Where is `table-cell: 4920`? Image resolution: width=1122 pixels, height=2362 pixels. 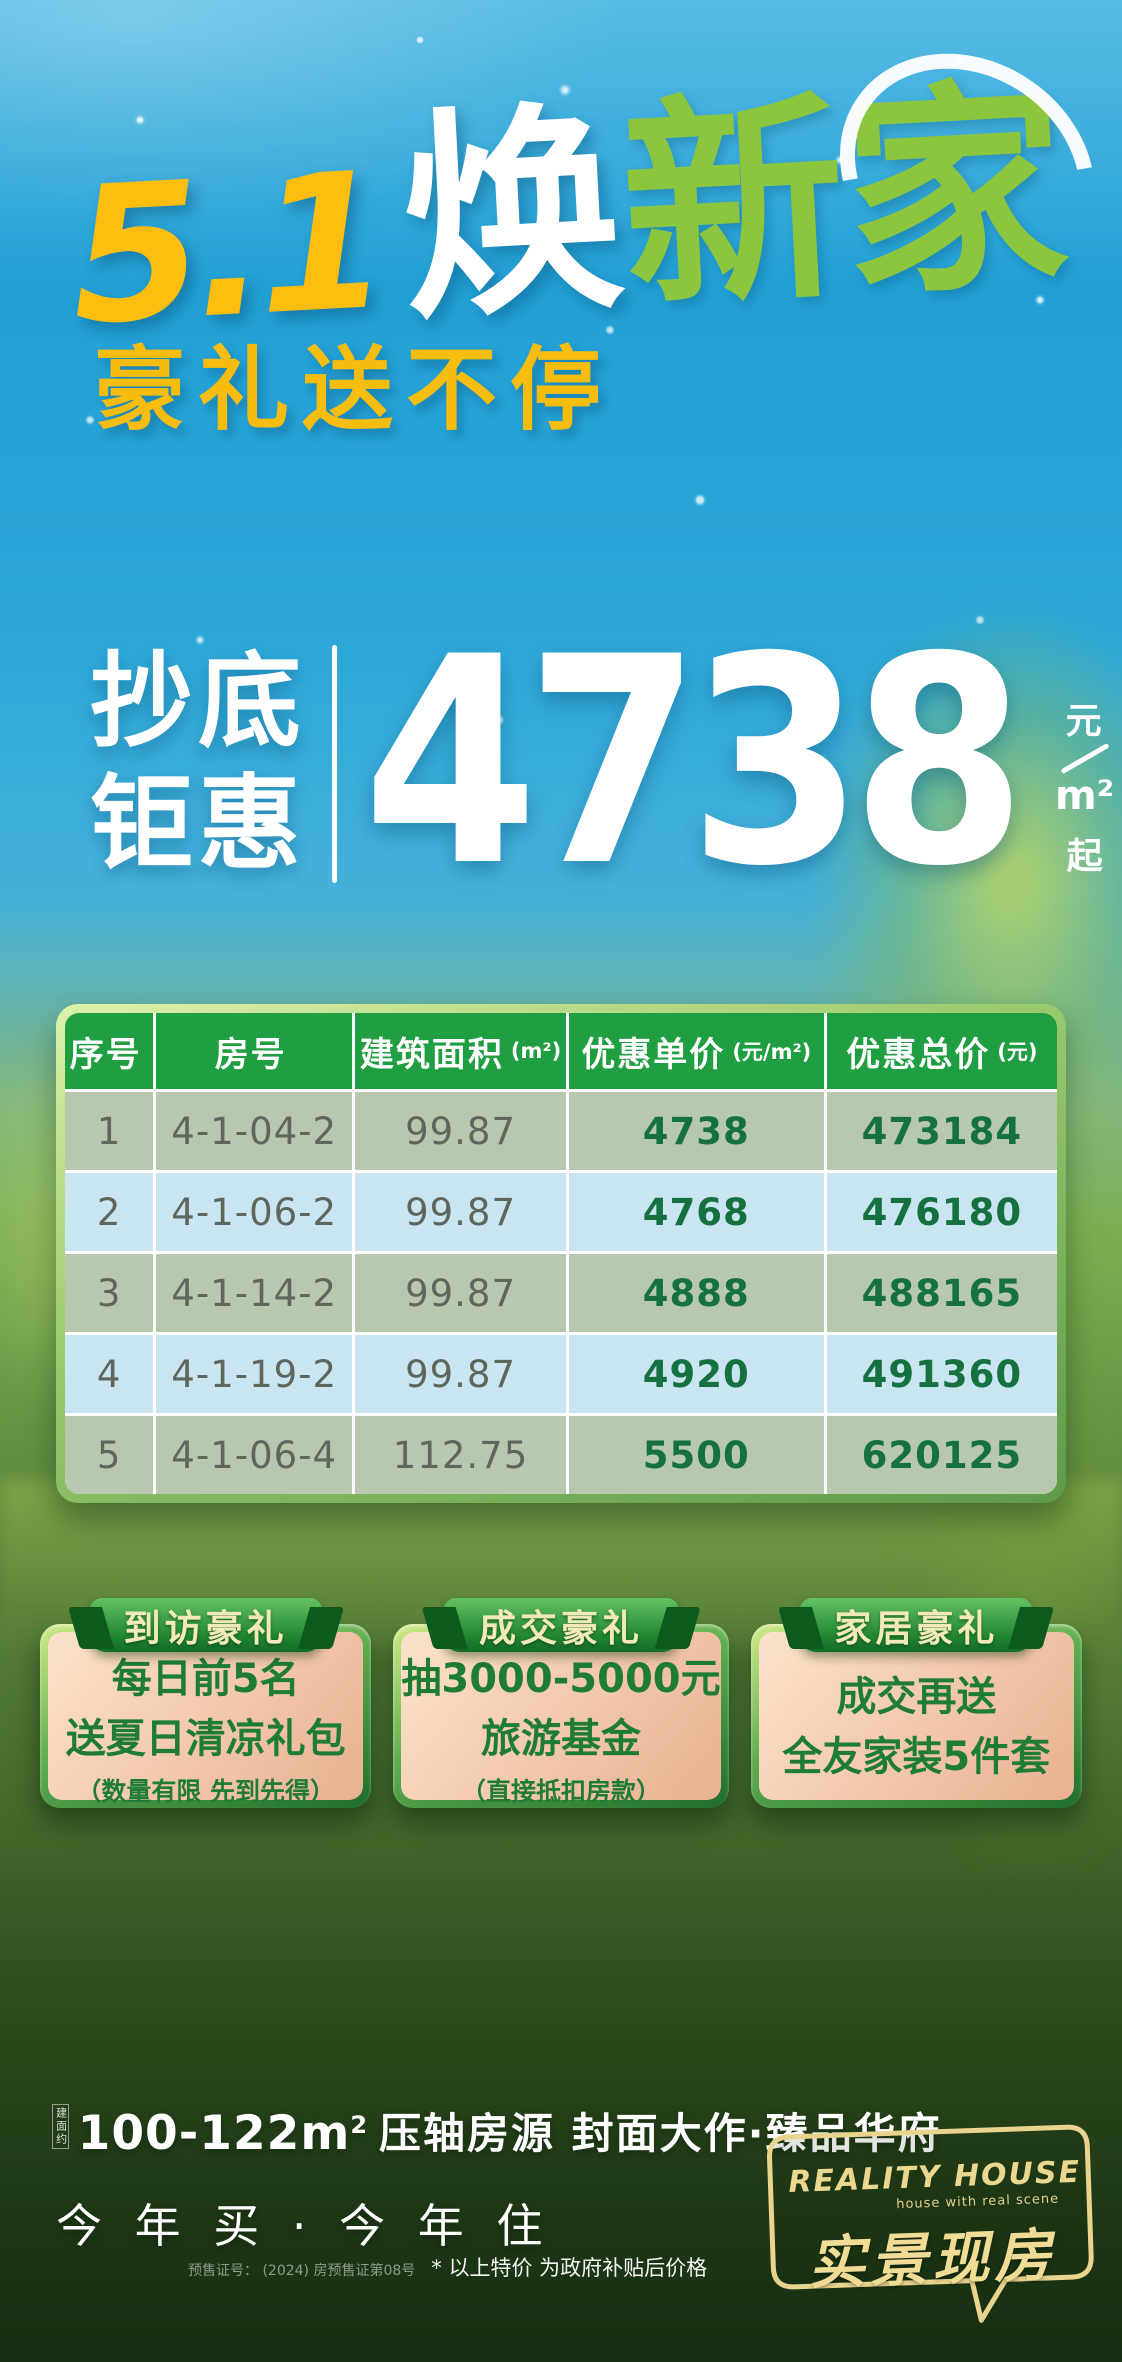 table-cell: 4920 is located at coordinates (696, 1374).